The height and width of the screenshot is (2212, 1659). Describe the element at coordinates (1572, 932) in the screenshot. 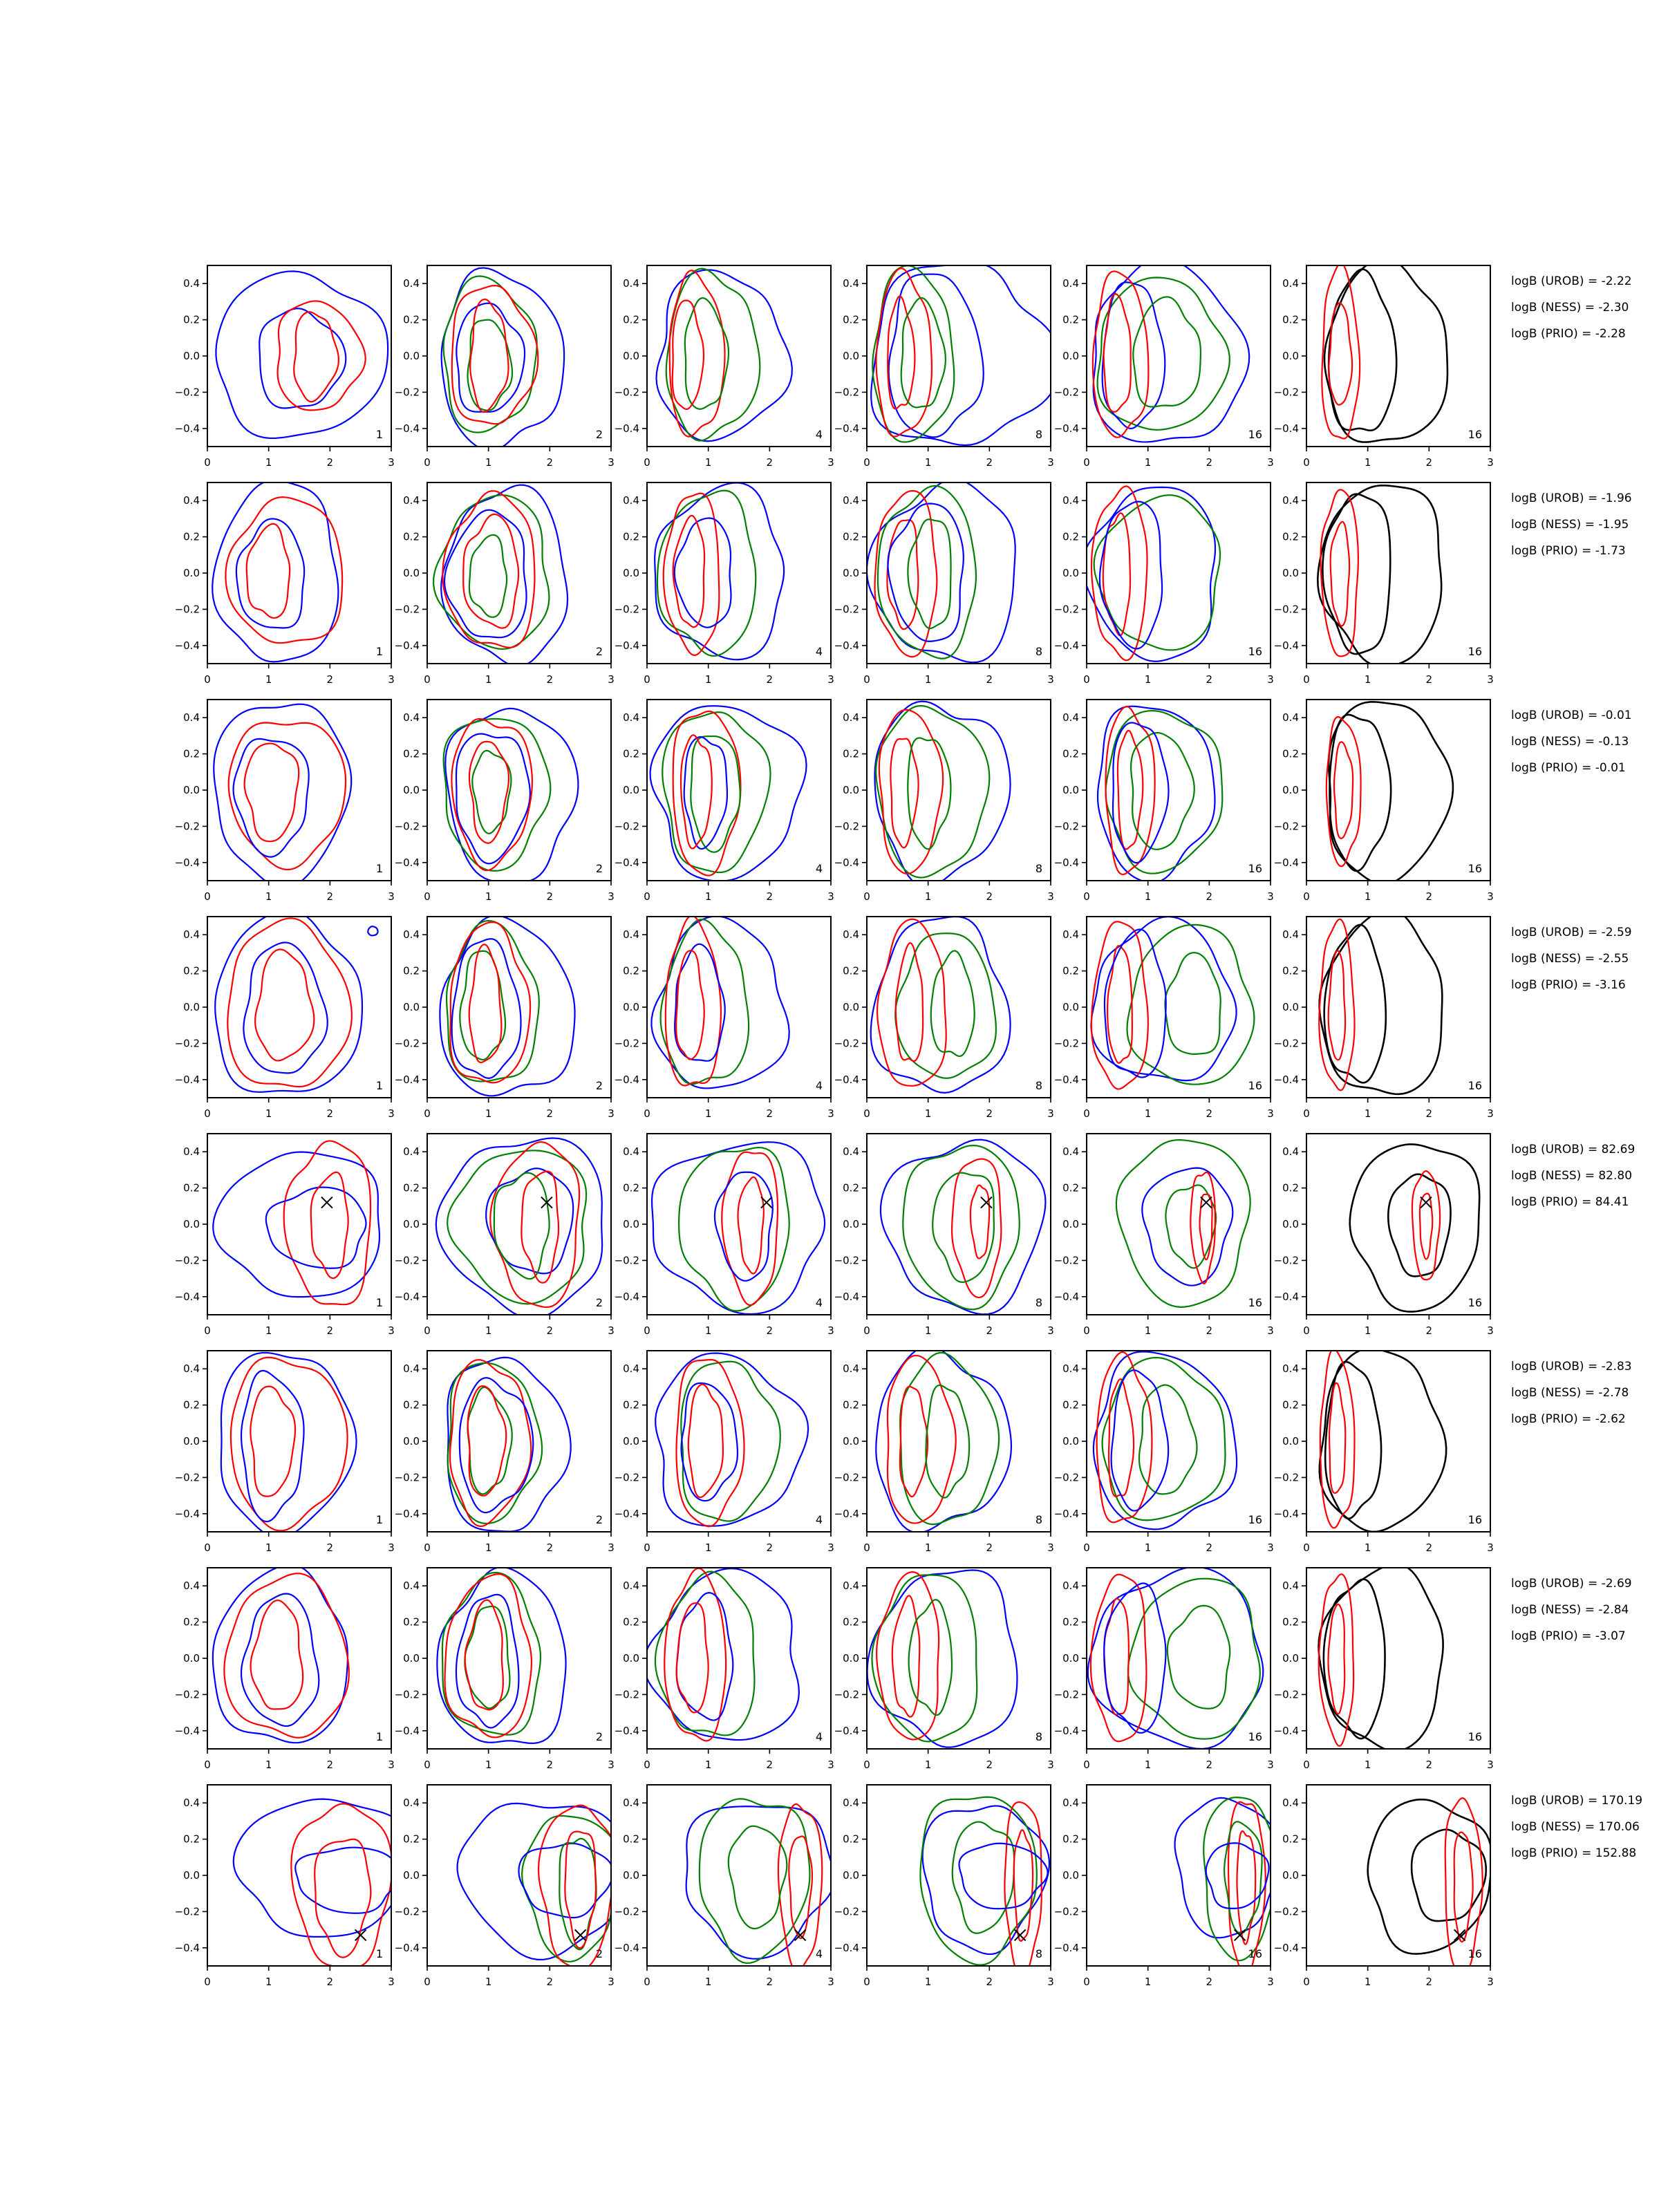

I see `logb-annotation: logB (UROB) = -2.59` at that location.